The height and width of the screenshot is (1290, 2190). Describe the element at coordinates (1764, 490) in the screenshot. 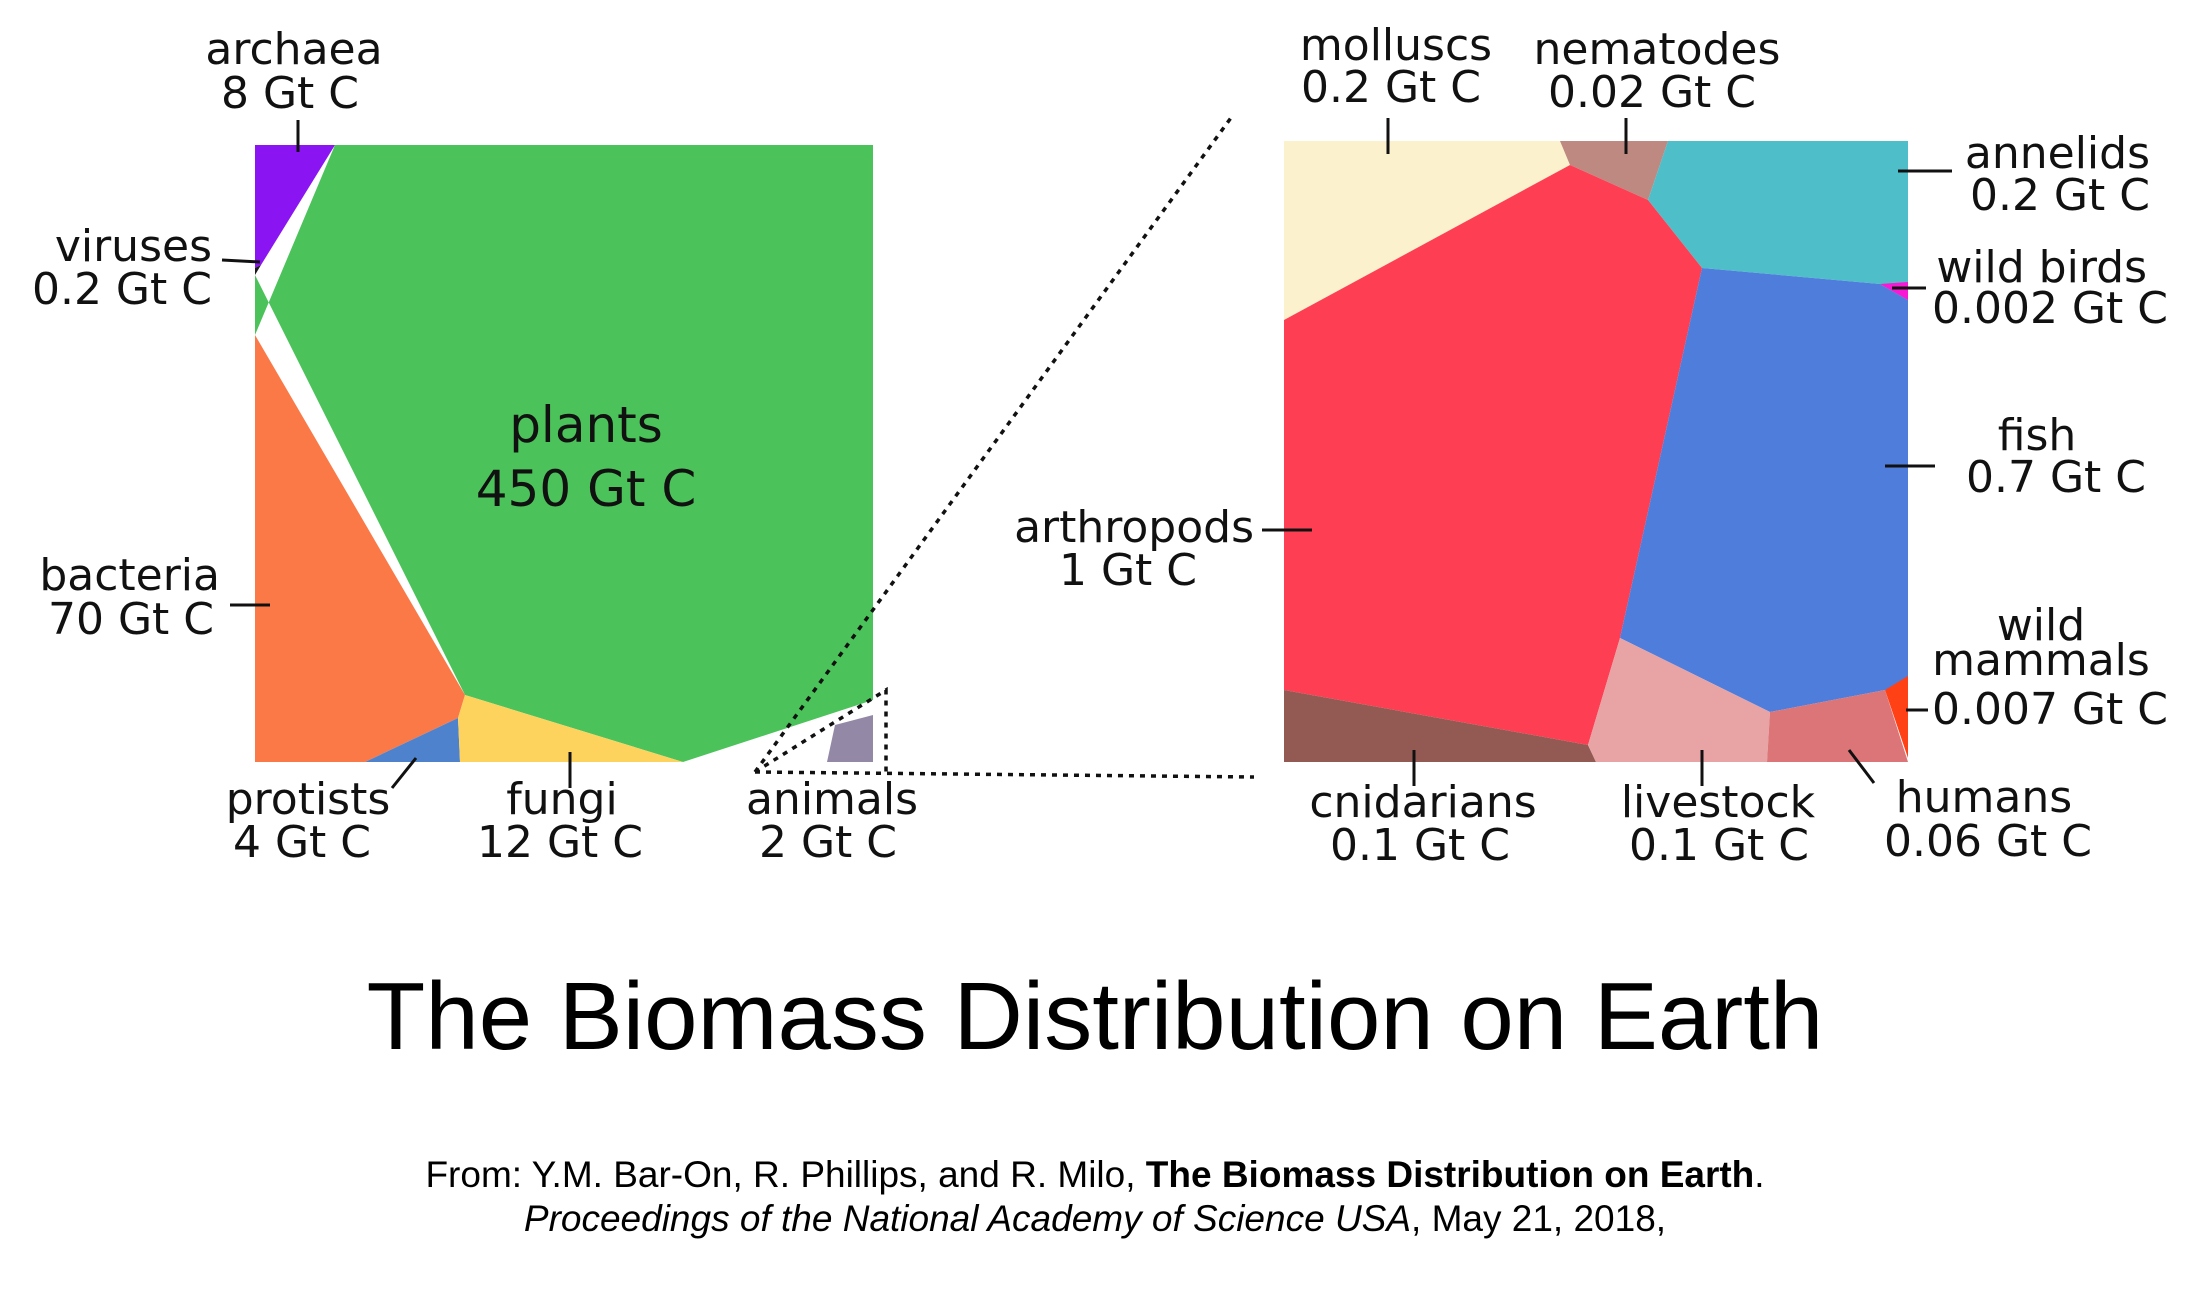

I see `cell-fish` at that location.